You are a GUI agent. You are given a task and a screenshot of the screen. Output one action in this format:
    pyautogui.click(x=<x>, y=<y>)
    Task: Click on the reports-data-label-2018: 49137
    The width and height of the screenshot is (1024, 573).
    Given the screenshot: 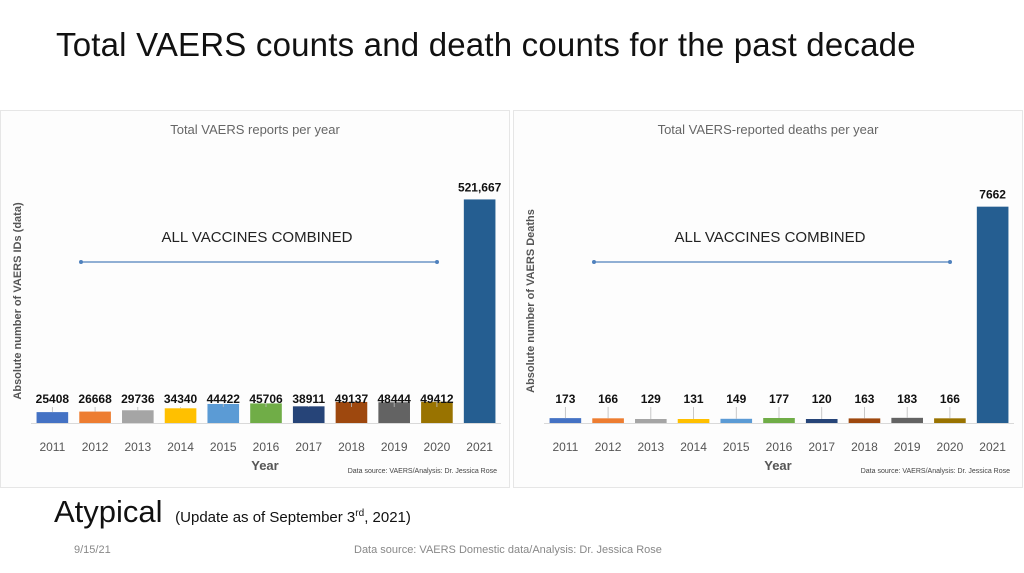 What is the action you would take?
    pyautogui.click(x=352, y=399)
    